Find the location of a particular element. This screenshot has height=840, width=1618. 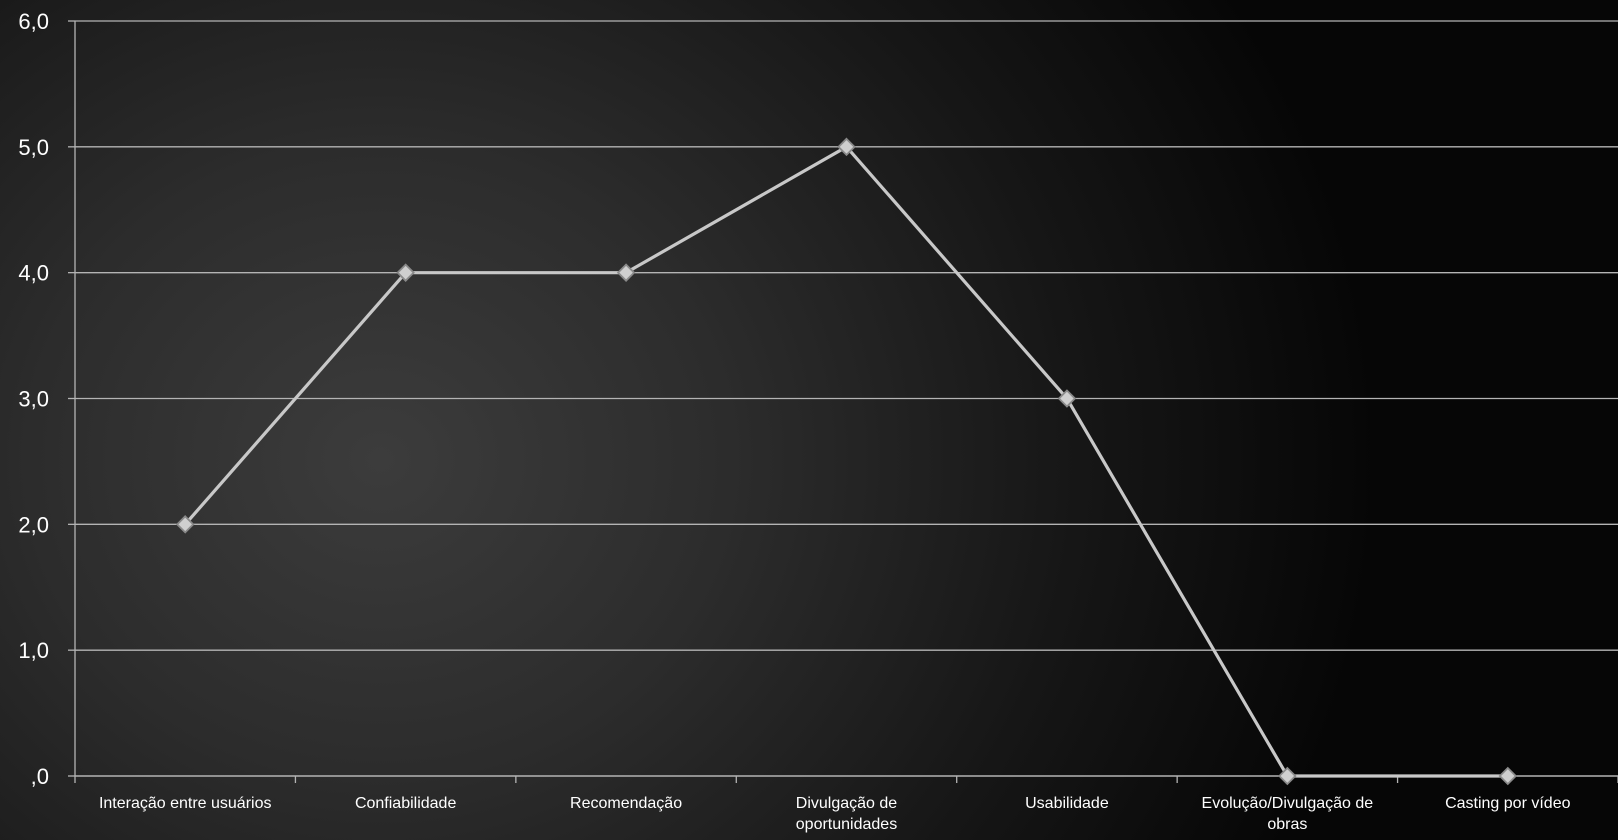

y-tick-label: 1,0 is located at coordinates (33, 650).